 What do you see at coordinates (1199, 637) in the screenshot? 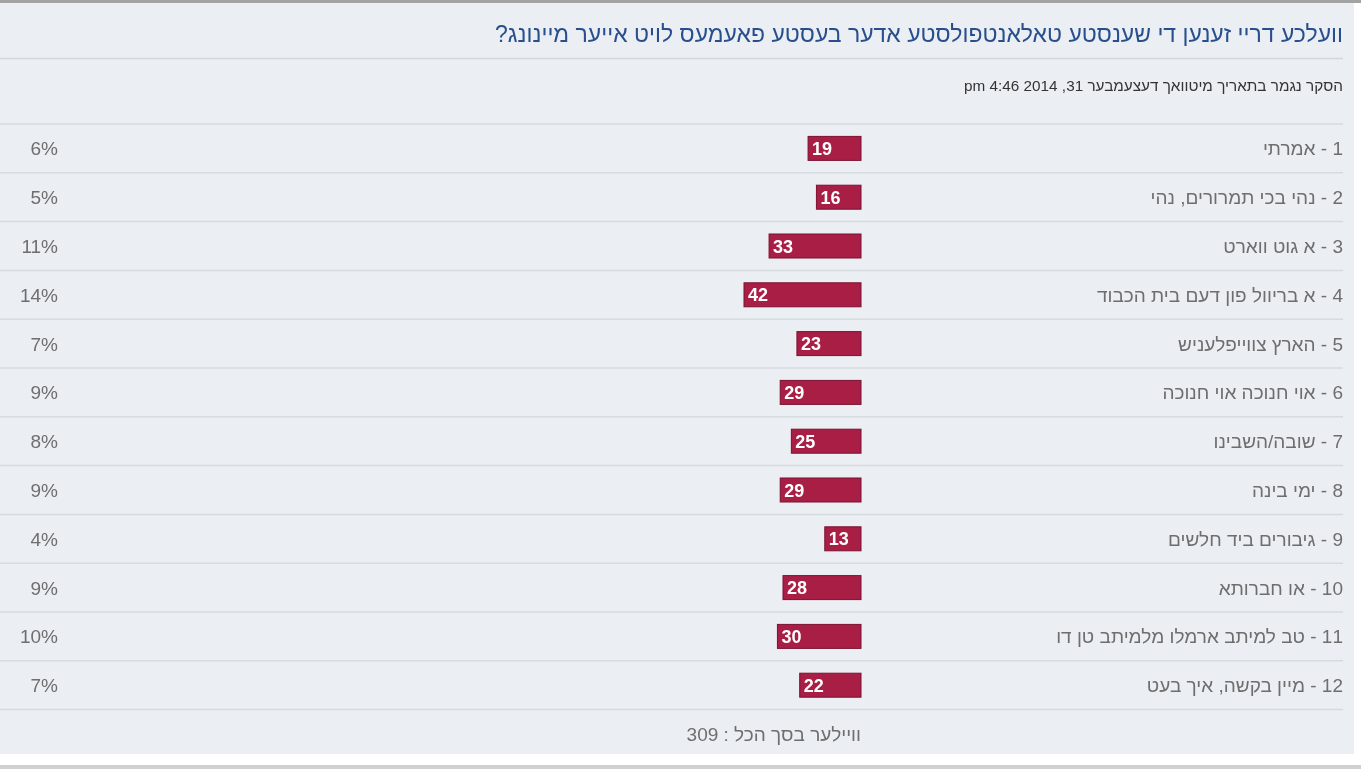
I see `y-tick-label: 11 - טב למיתב ארמלו מלמיתב טן דו` at bounding box center [1199, 637].